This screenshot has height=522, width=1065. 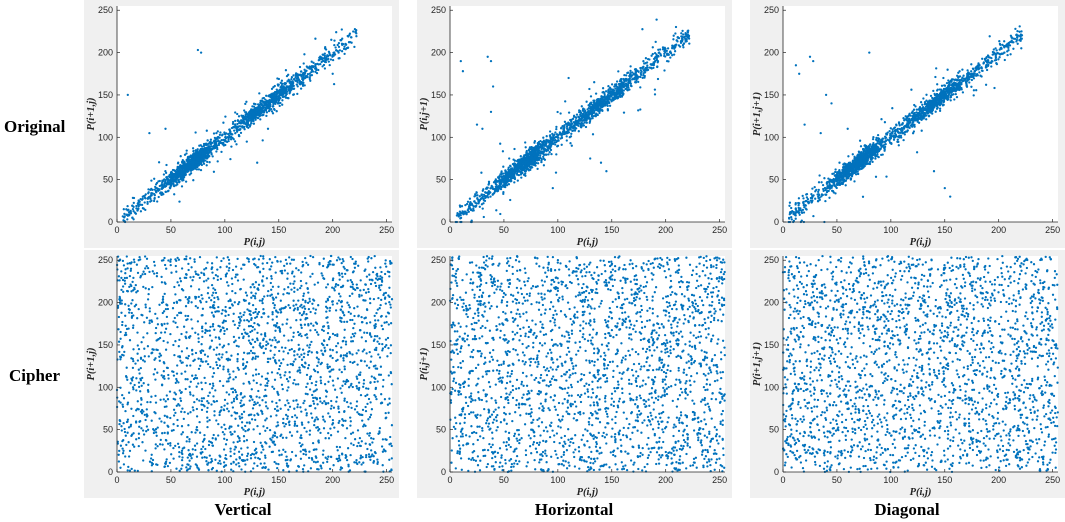 What do you see at coordinates (105, 10) in the screenshot?
I see `y-tick-label: 250` at bounding box center [105, 10].